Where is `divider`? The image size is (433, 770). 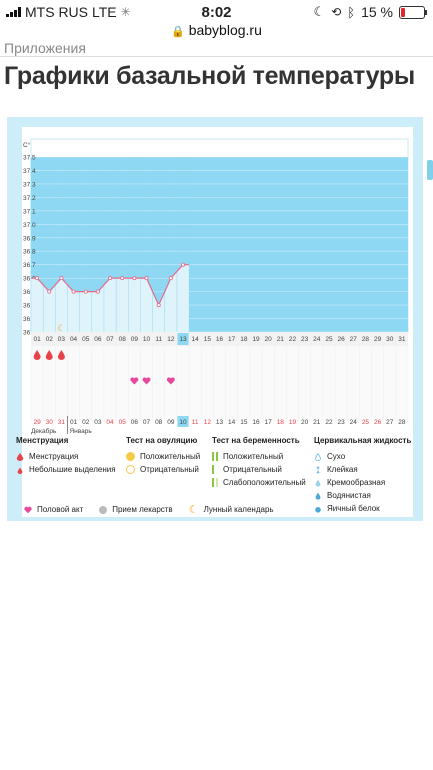 divider is located at coordinates (216, 56).